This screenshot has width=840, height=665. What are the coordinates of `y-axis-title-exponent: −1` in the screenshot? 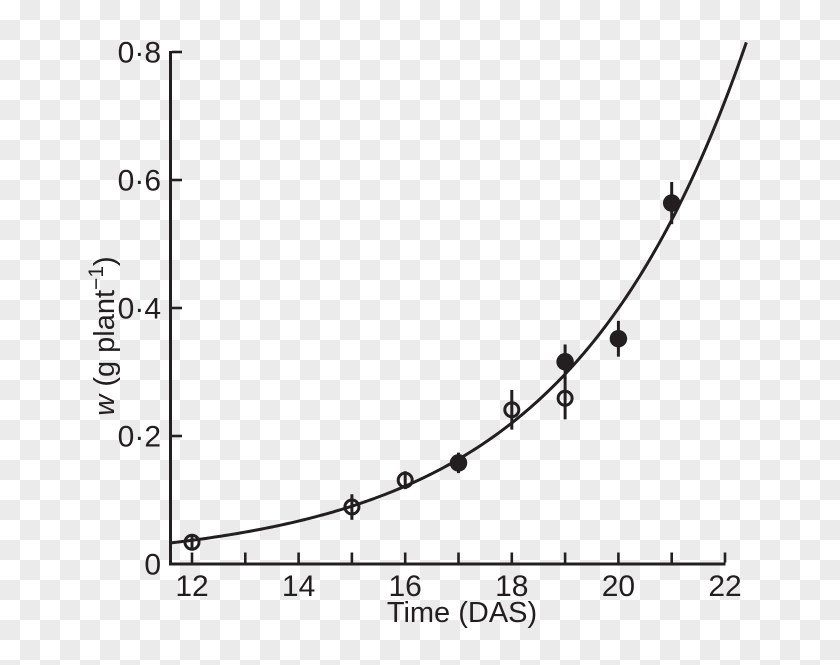 It's located at (96, 278).